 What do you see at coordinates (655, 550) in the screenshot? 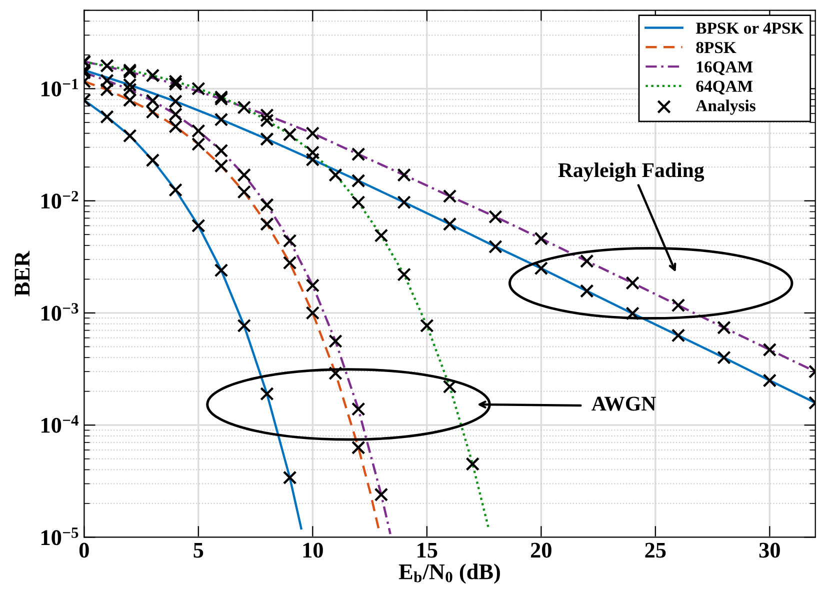
I see `x-tick-label: 25` at bounding box center [655, 550].